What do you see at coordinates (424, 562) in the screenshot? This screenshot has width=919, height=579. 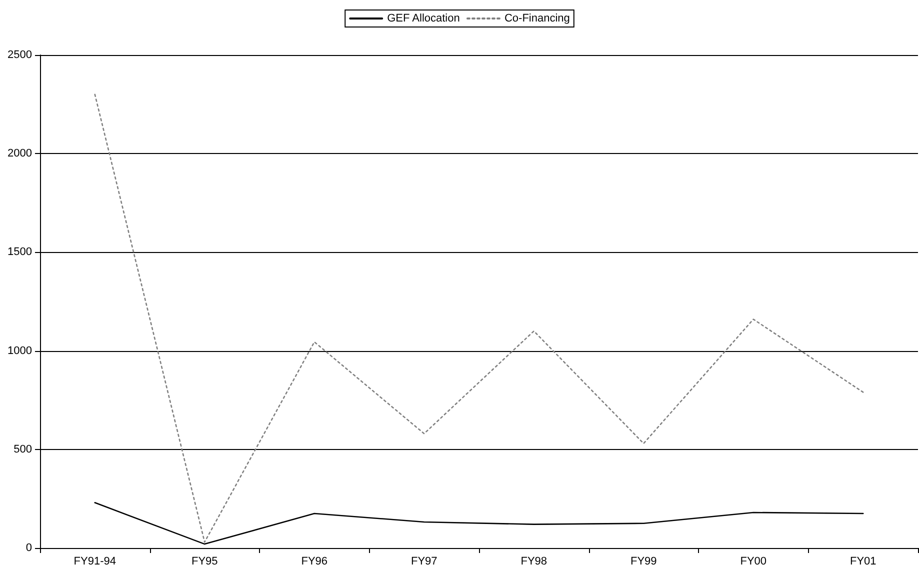 I see `x-tick-label: FY97` at bounding box center [424, 562].